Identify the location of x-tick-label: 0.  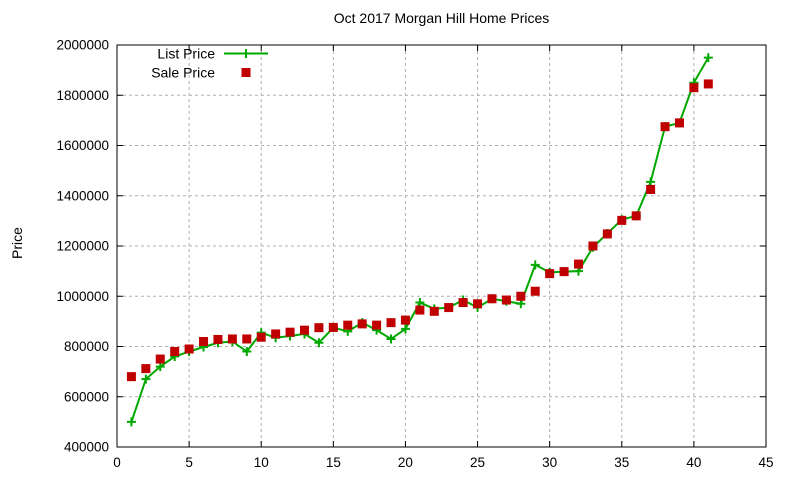
(117, 462).